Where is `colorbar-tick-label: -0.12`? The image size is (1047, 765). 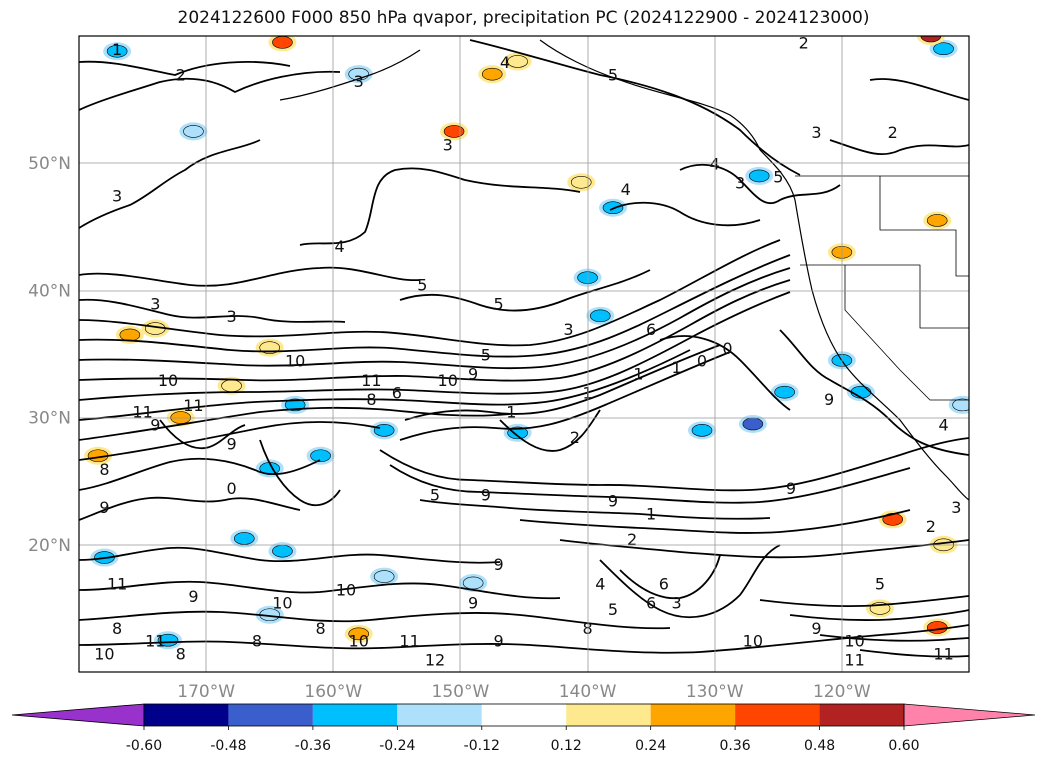
colorbar-tick-label: -0.12 is located at coordinates (482, 746).